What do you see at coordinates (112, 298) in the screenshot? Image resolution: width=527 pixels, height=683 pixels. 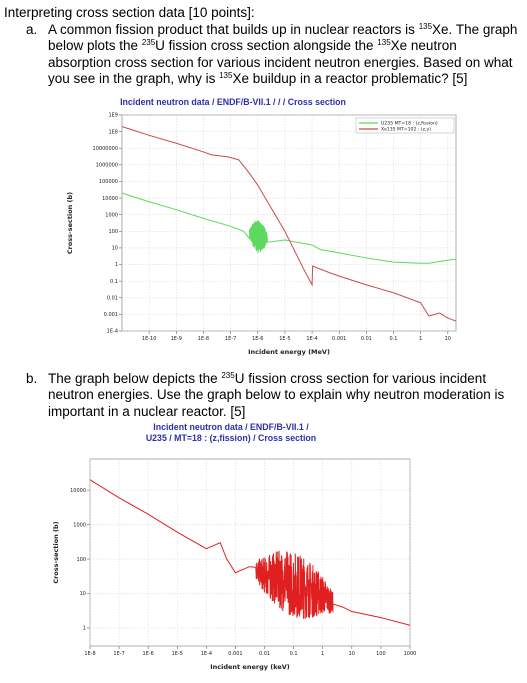 I see `y-tick-label: 0.01` at bounding box center [112, 298].